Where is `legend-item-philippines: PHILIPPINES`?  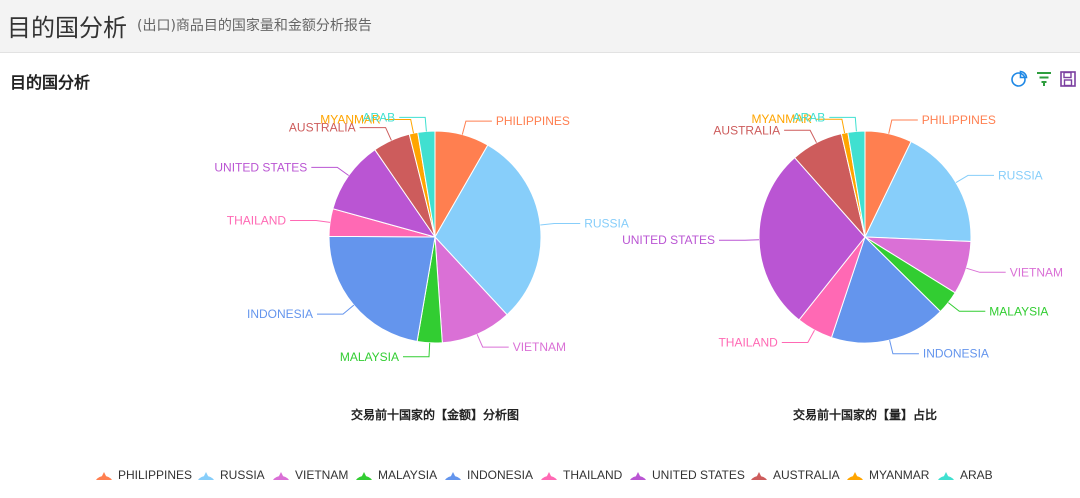 legend-item-philippines: PHILIPPINES is located at coordinates (143, 475).